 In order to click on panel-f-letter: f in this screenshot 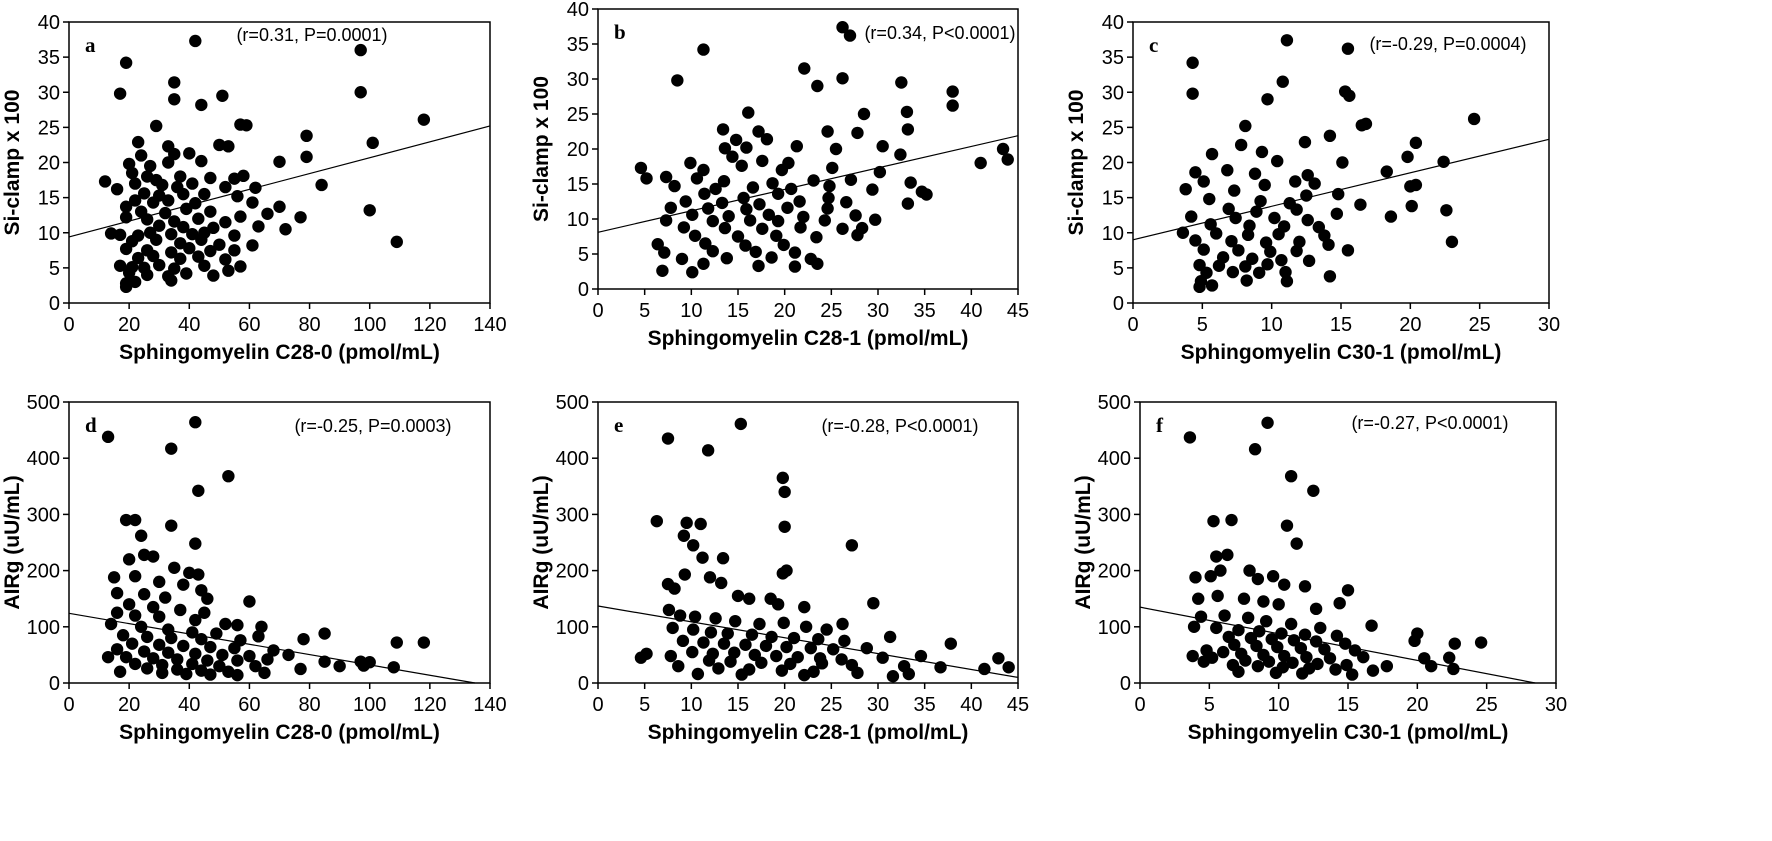, I will do `click(1160, 425)`.